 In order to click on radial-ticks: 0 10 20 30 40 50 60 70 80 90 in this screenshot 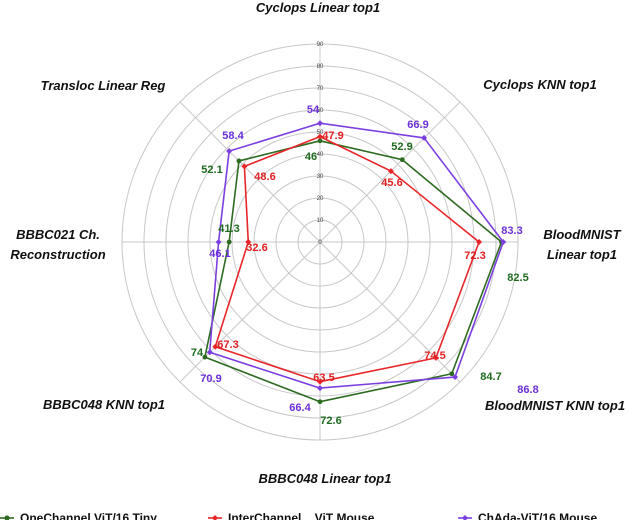, I will do `click(320, 144)`.